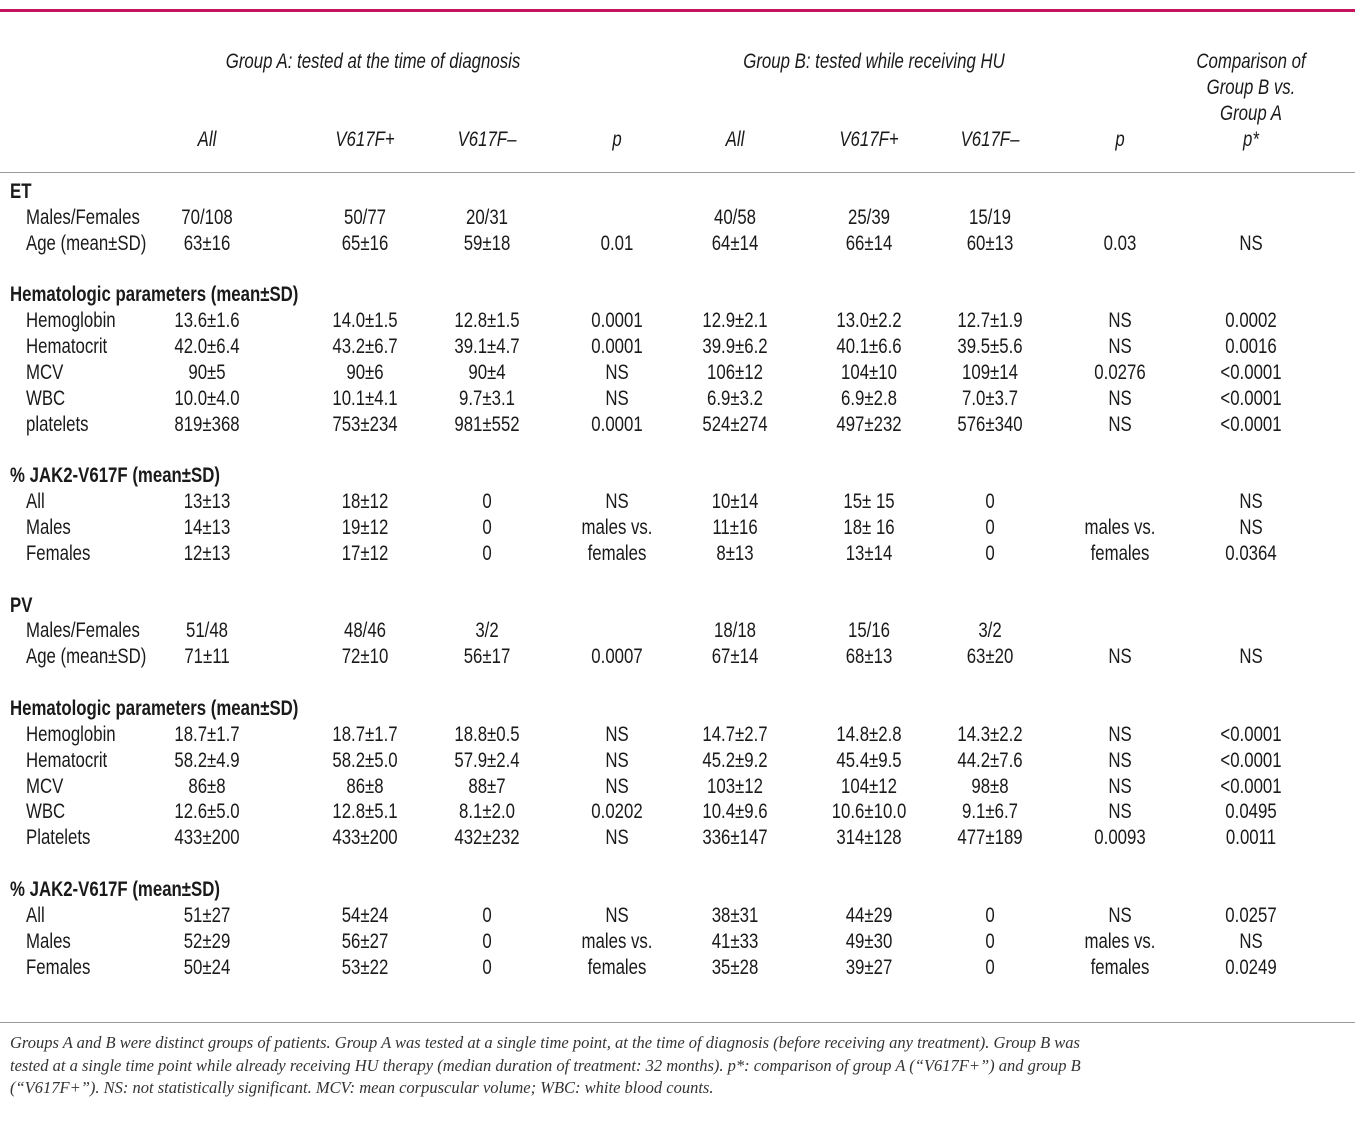  Describe the element at coordinates (735, 941) in the screenshot. I see `cell: 41±33` at that location.